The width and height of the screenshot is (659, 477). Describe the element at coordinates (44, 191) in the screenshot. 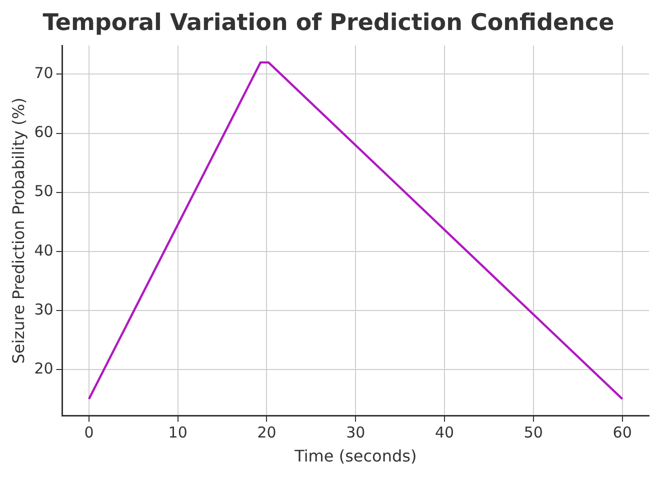

I see `y-tick-label: 50` at that location.